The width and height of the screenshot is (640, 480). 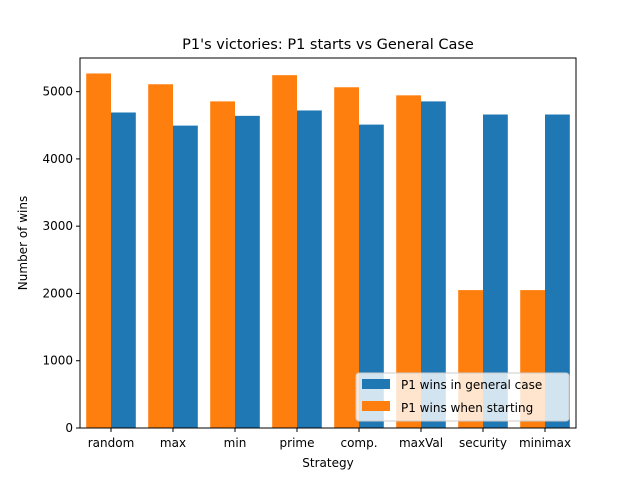 What do you see at coordinates (467, 408) in the screenshot?
I see `legend-label-starting: P1 wins when starting` at bounding box center [467, 408].